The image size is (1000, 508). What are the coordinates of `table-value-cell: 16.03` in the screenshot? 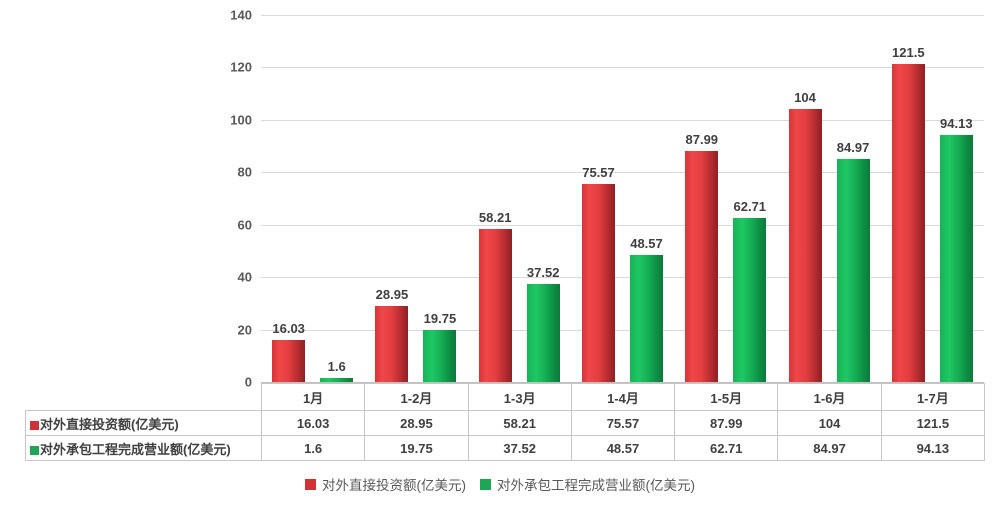 It's located at (313, 423).